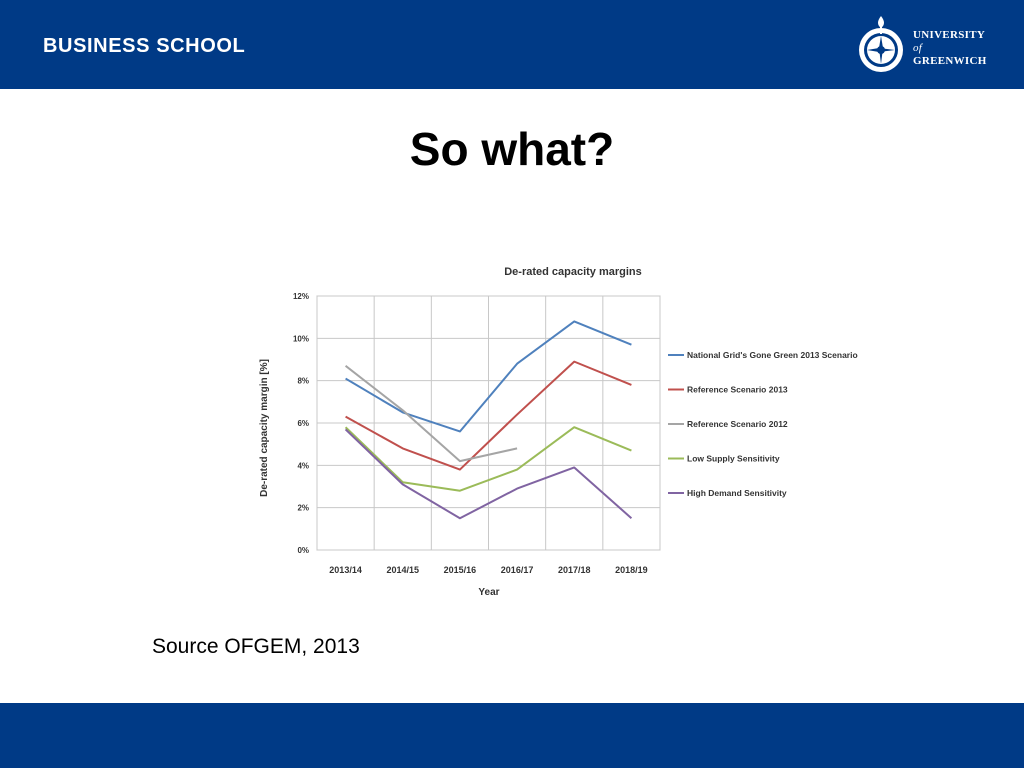 This screenshot has width=1024, height=768. What do you see at coordinates (574, 570) in the screenshot?
I see `x-tick-label: 2017/18` at bounding box center [574, 570].